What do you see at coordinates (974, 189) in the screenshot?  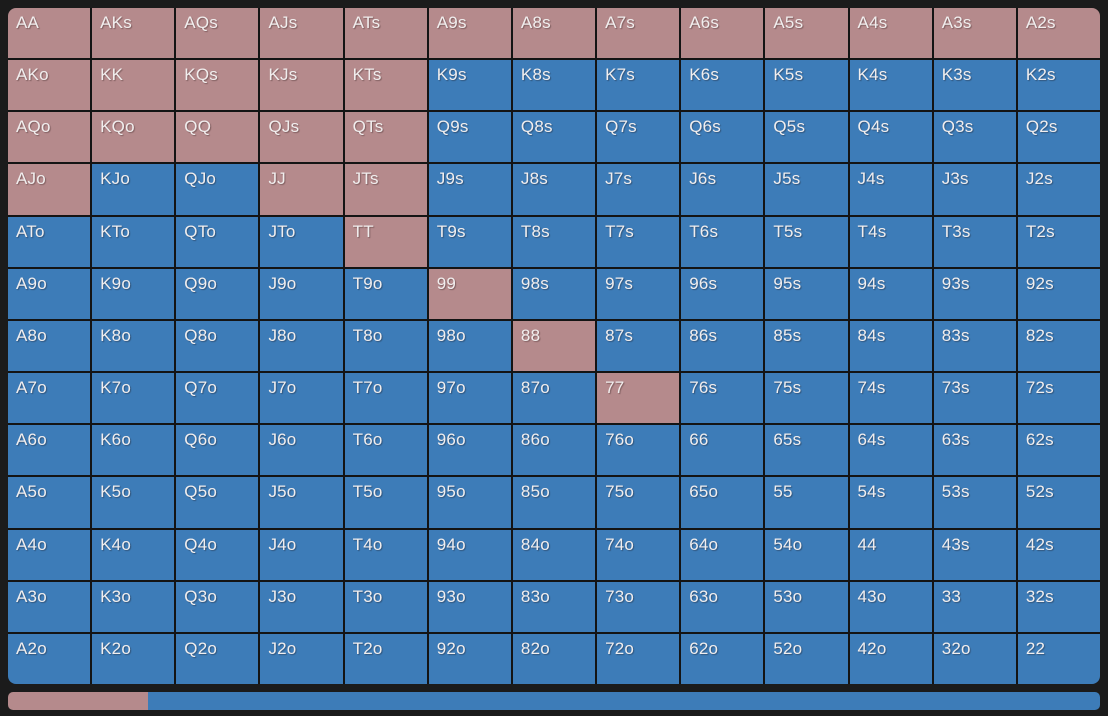 I see `hand-cell-j3s: J3s` at bounding box center [974, 189].